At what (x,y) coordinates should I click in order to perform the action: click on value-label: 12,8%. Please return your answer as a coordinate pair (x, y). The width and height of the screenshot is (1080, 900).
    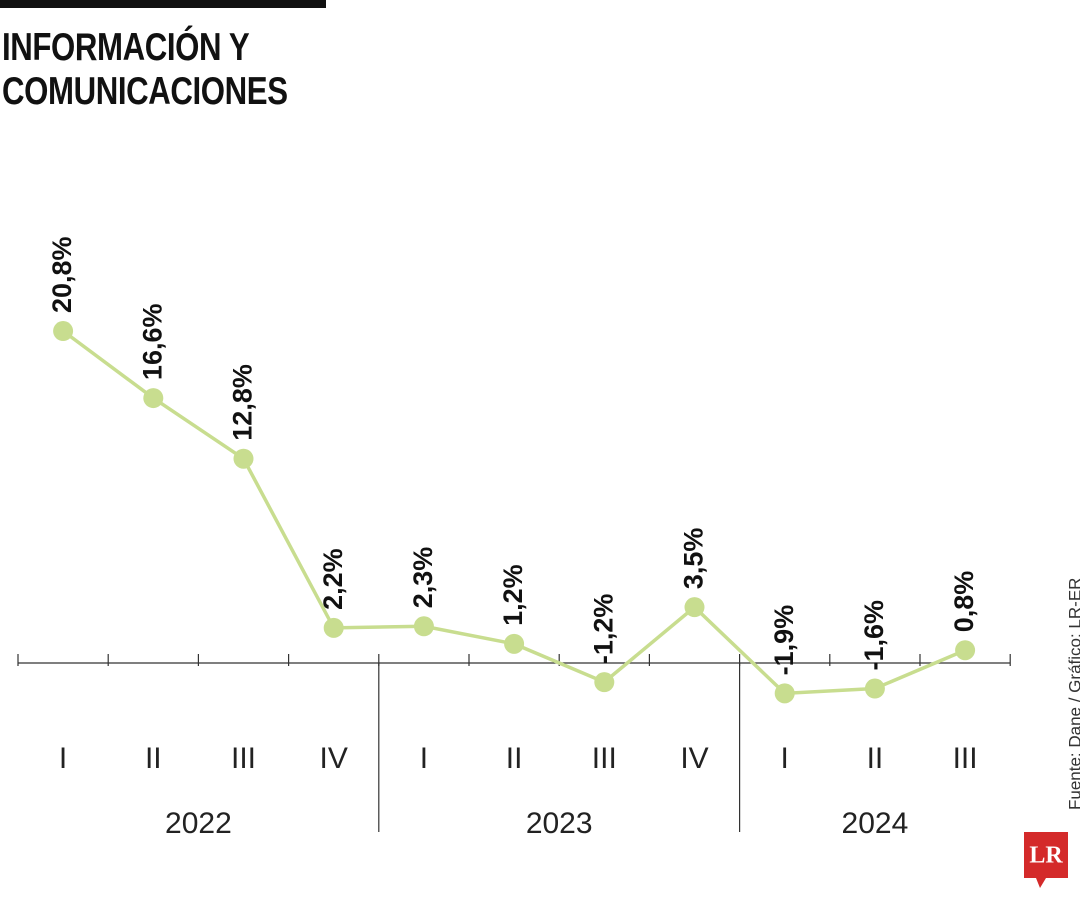
    Looking at the image, I should click on (243, 402).